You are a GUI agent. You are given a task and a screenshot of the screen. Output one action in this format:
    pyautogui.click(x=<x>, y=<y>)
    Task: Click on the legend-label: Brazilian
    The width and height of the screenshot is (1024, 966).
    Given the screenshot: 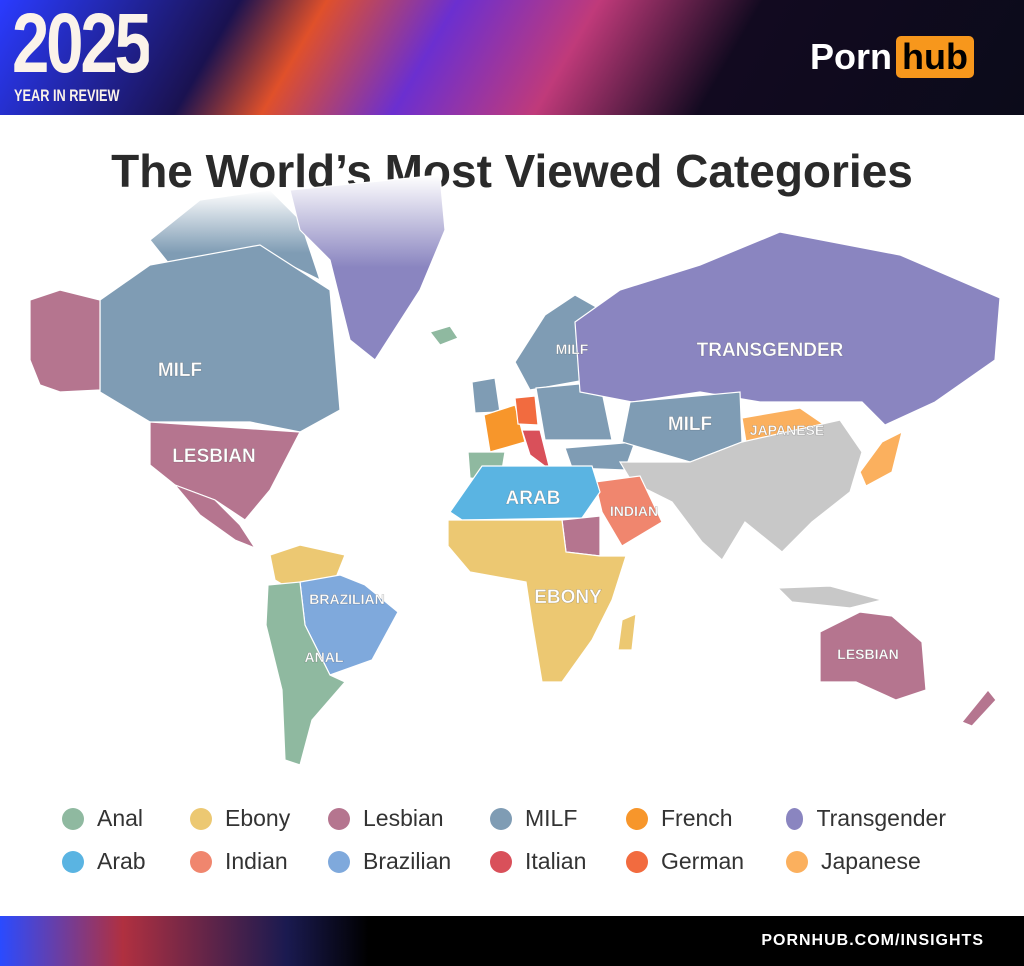 What is the action you would take?
    pyautogui.click(x=407, y=861)
    